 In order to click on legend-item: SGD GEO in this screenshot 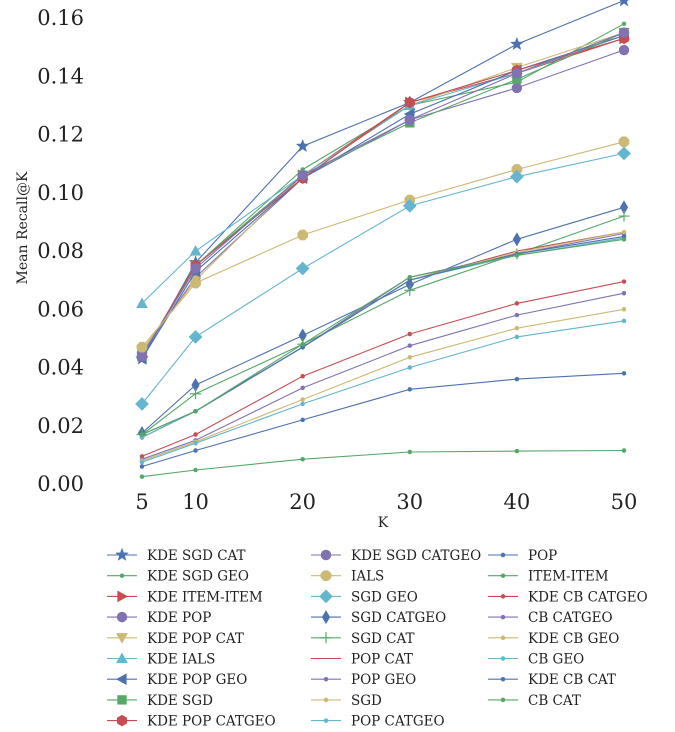, I will do `click(364, 597)`.